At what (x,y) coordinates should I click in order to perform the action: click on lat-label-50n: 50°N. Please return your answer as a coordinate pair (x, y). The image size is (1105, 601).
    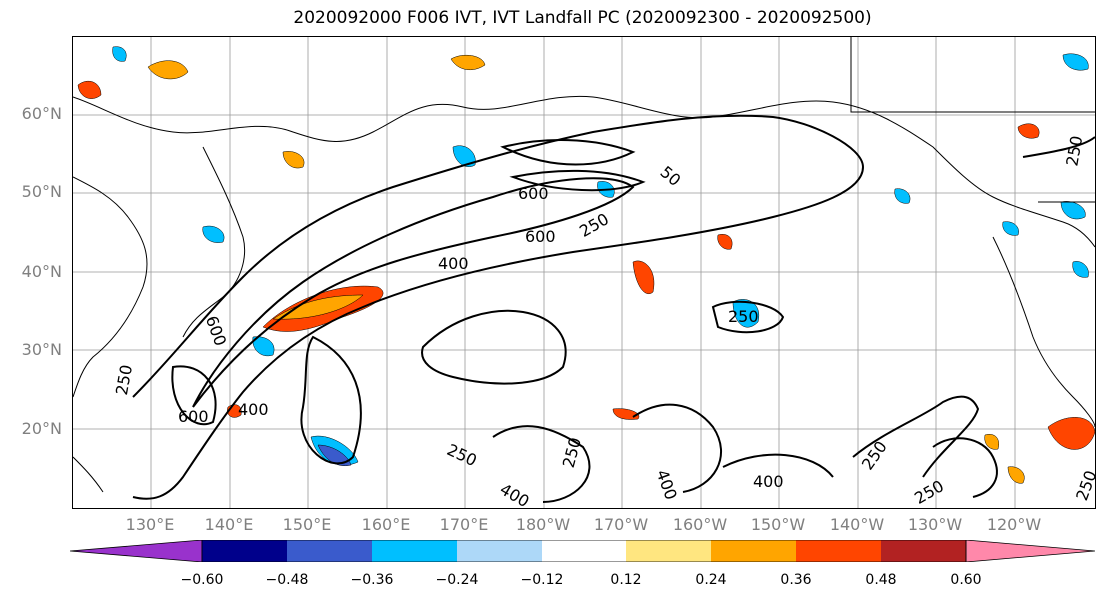
    Looking at the image, I should click on (41, 191).